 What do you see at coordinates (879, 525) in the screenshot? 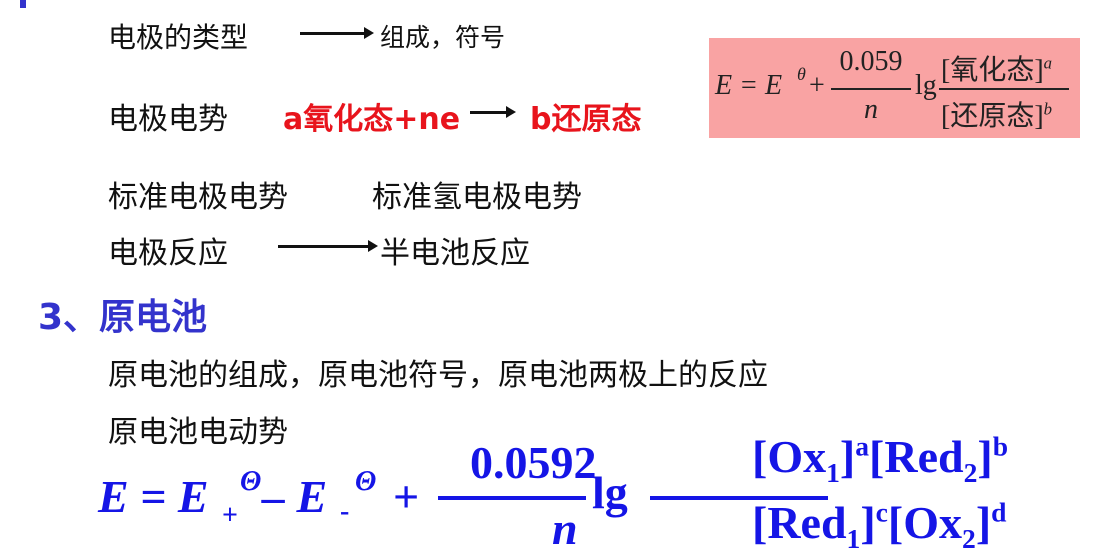
I see `denominator-expr: [Red1]c[Ox2]d` at bounding box center [879, 525].